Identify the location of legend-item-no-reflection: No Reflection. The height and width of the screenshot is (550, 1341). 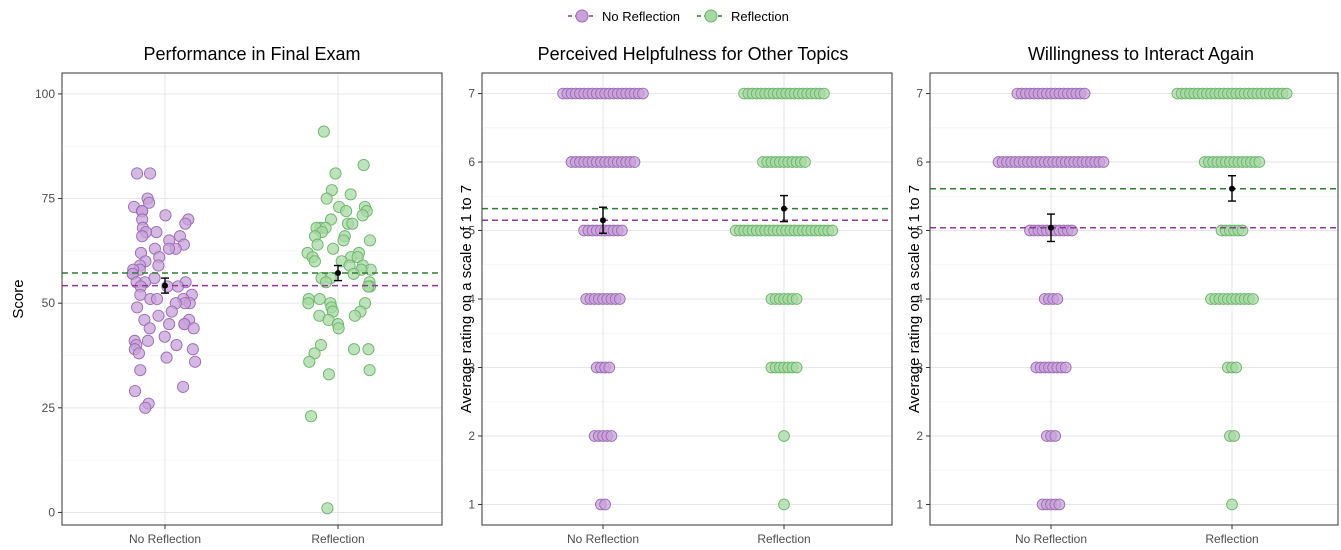
(624, 16).